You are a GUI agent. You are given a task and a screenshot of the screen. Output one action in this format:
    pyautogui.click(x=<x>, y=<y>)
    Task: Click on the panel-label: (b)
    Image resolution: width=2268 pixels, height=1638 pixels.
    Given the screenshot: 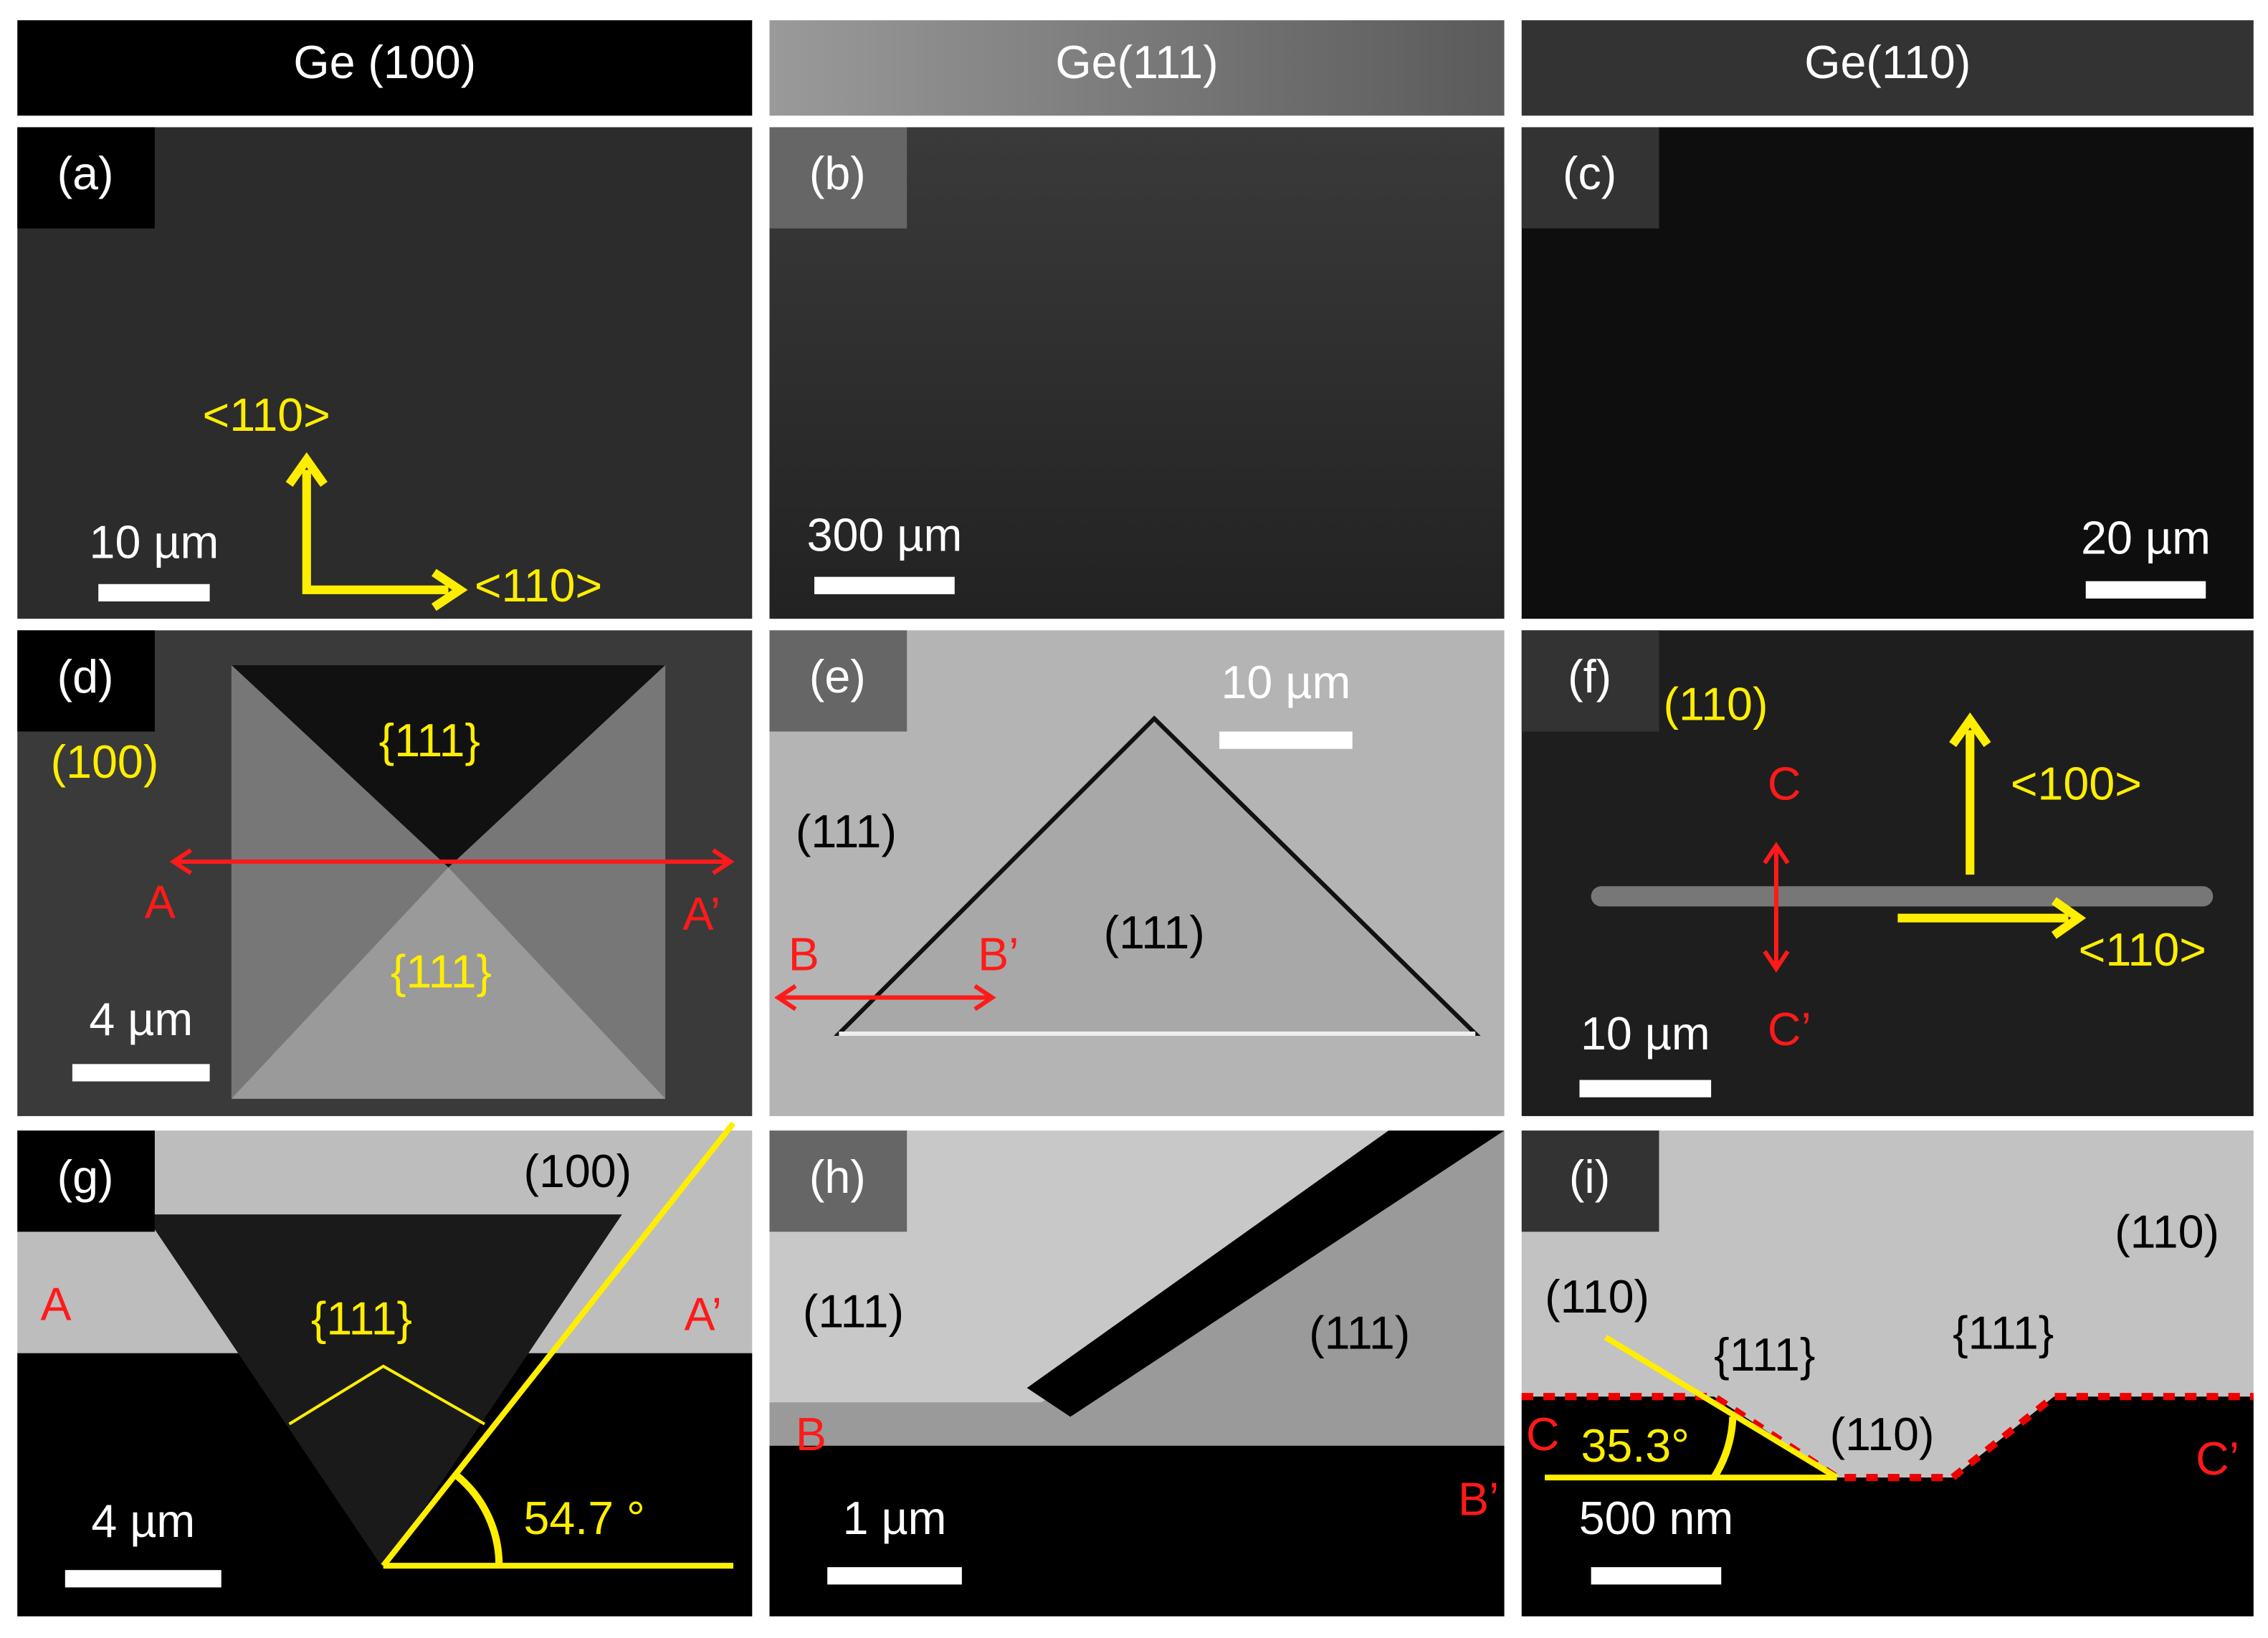 What is the action you would take?
    pyautogui.click(x=837, y=173)
    